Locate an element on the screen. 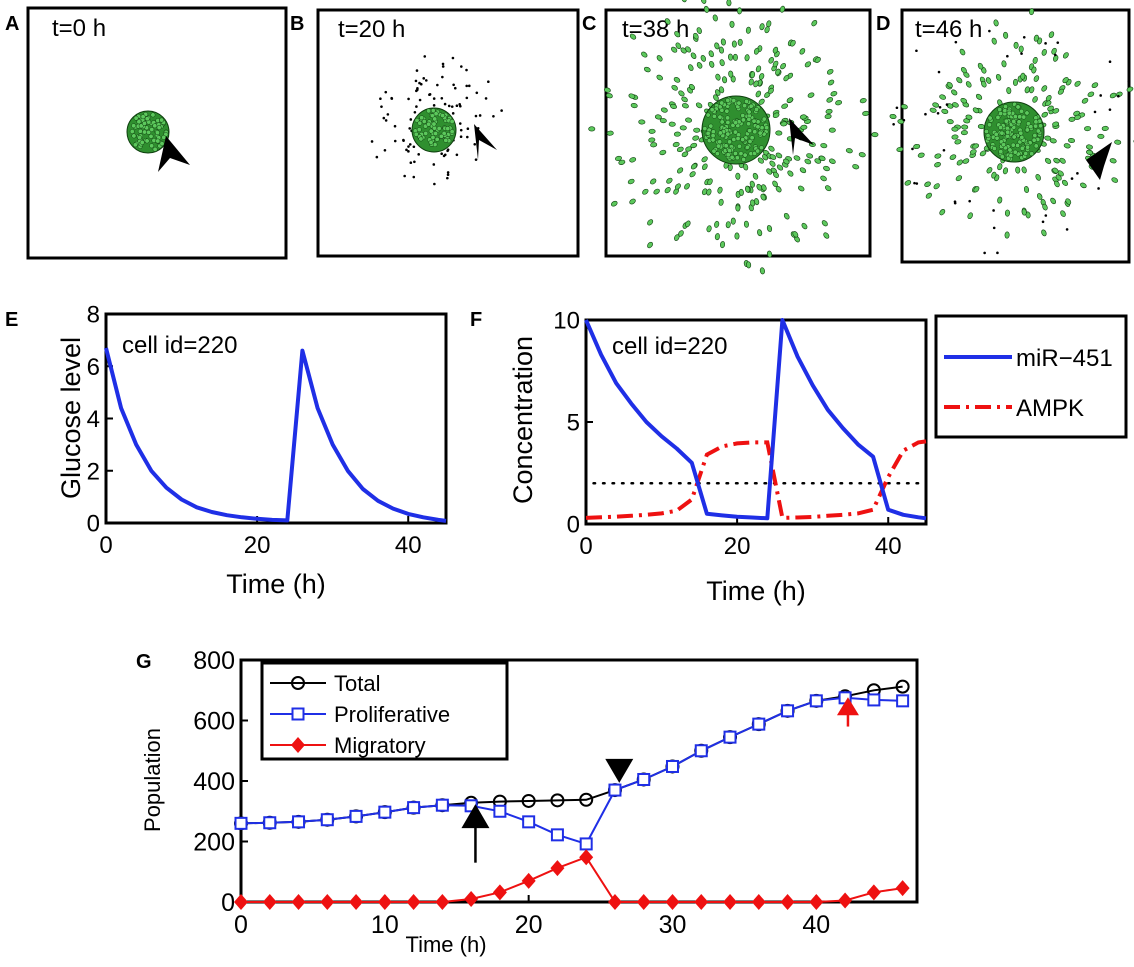 The image size is (1134, 967). arrowhead-marker-B-icon is located at coordinates (485, 142).